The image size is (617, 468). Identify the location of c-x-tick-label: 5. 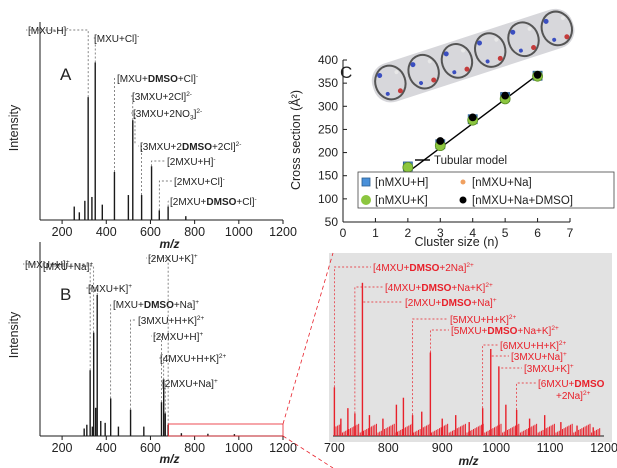
(505, 233).